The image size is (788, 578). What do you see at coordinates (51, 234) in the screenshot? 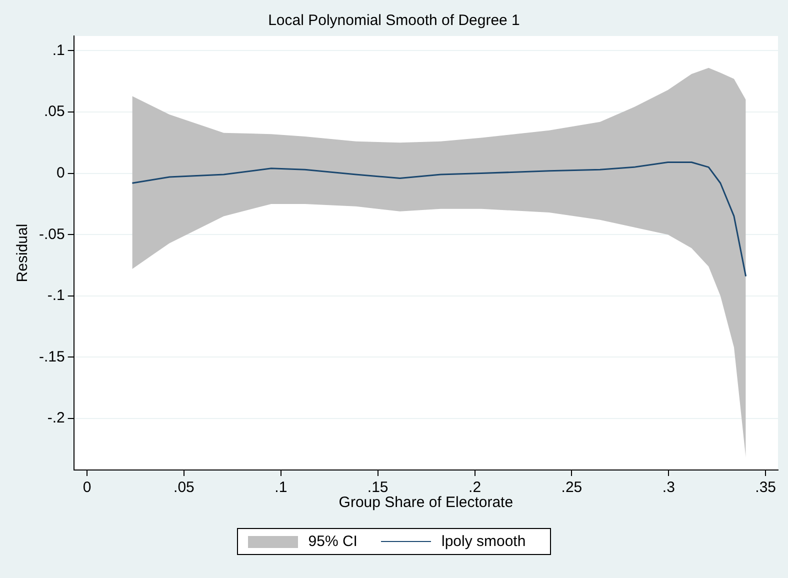
I see `y-tick-label: -.05` at bounding box center [51, 234].